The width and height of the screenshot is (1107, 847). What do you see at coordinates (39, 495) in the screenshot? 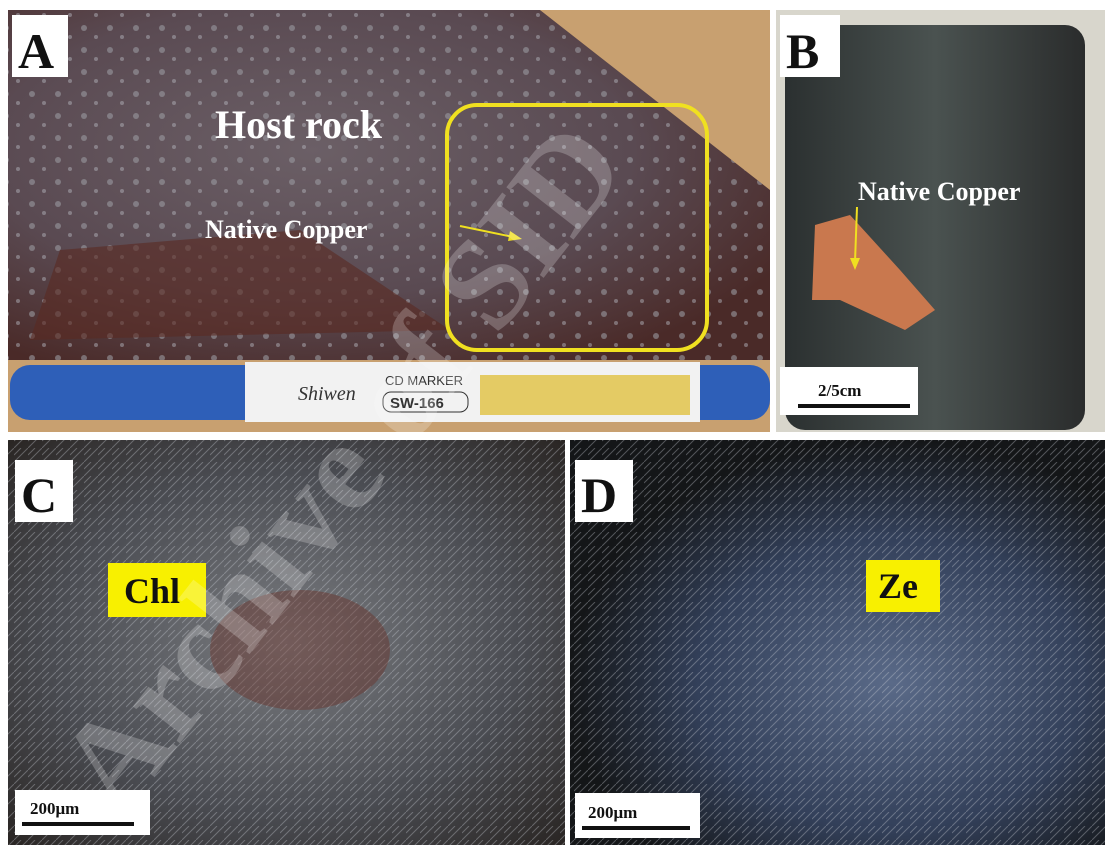
I see `panel-label: C` at bounding box center [39, 495].